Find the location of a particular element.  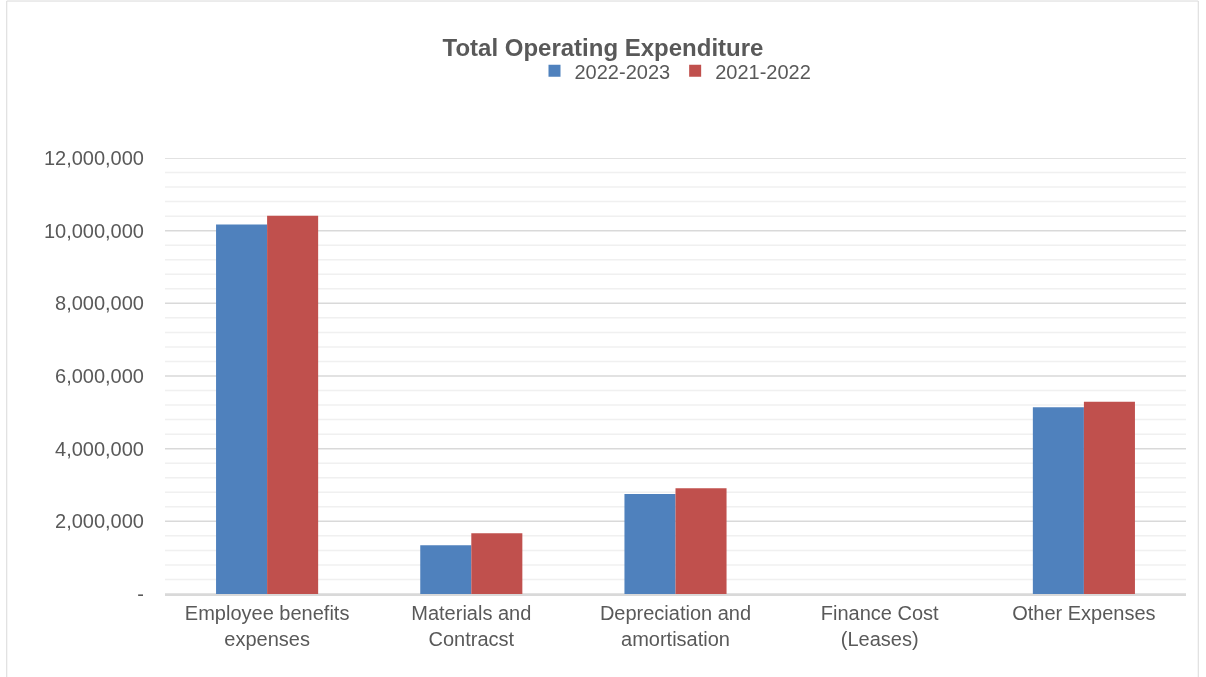

y-tick-label: 10,000,000 is located at coordinates (93, 230).